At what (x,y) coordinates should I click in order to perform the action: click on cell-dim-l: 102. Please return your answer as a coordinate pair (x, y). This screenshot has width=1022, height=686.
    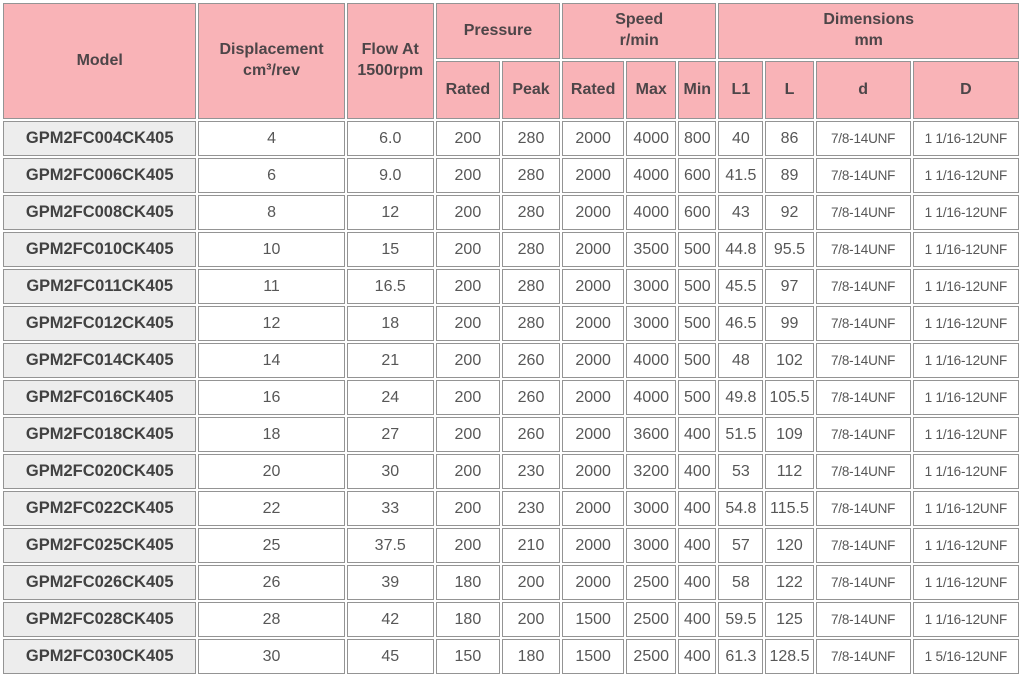
    Looking at the image, I should click on (789, 360).